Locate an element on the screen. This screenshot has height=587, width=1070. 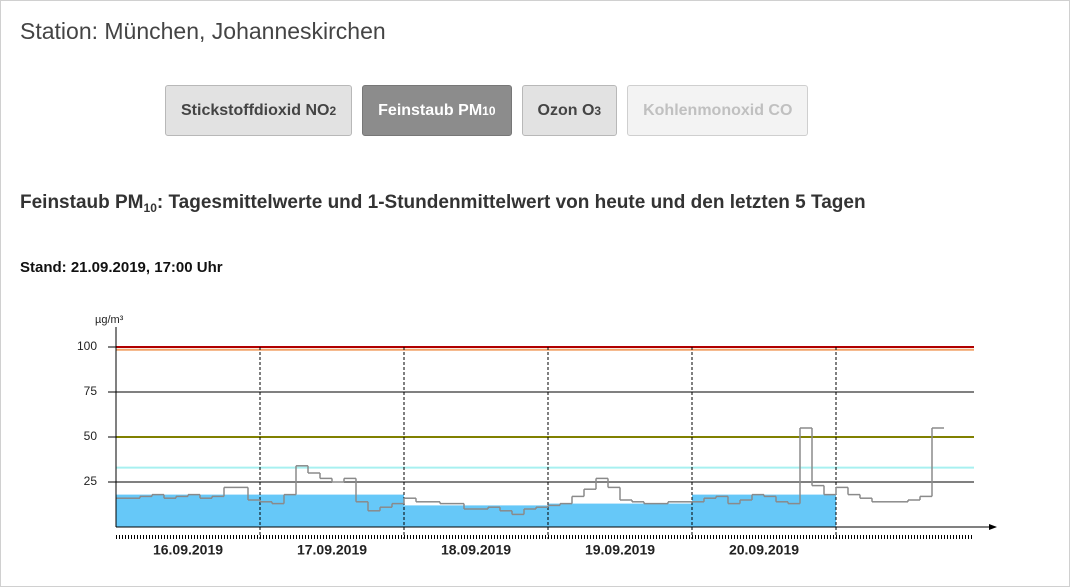
heading-text: Feinstaub PM is located at coordinates (82, 202).